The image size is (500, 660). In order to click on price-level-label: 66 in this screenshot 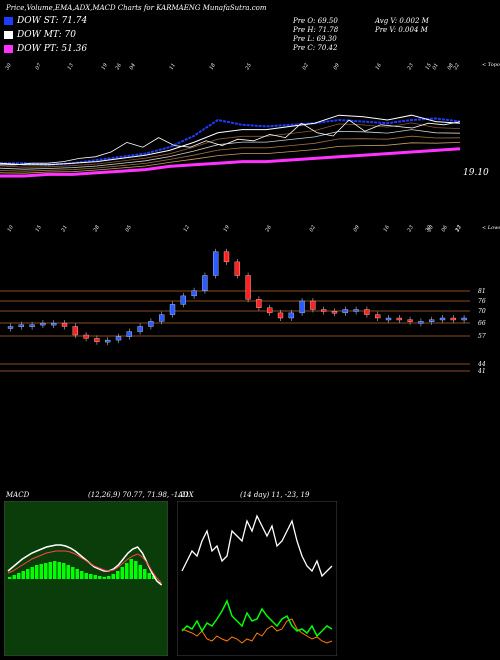, I will do `click(482, 323)`.